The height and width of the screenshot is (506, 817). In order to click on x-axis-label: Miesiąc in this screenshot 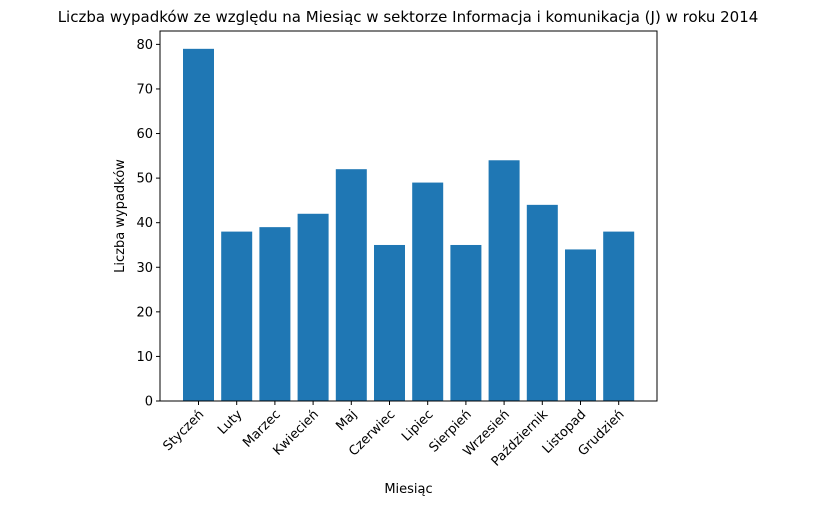, I will do `click(408, 489)`.